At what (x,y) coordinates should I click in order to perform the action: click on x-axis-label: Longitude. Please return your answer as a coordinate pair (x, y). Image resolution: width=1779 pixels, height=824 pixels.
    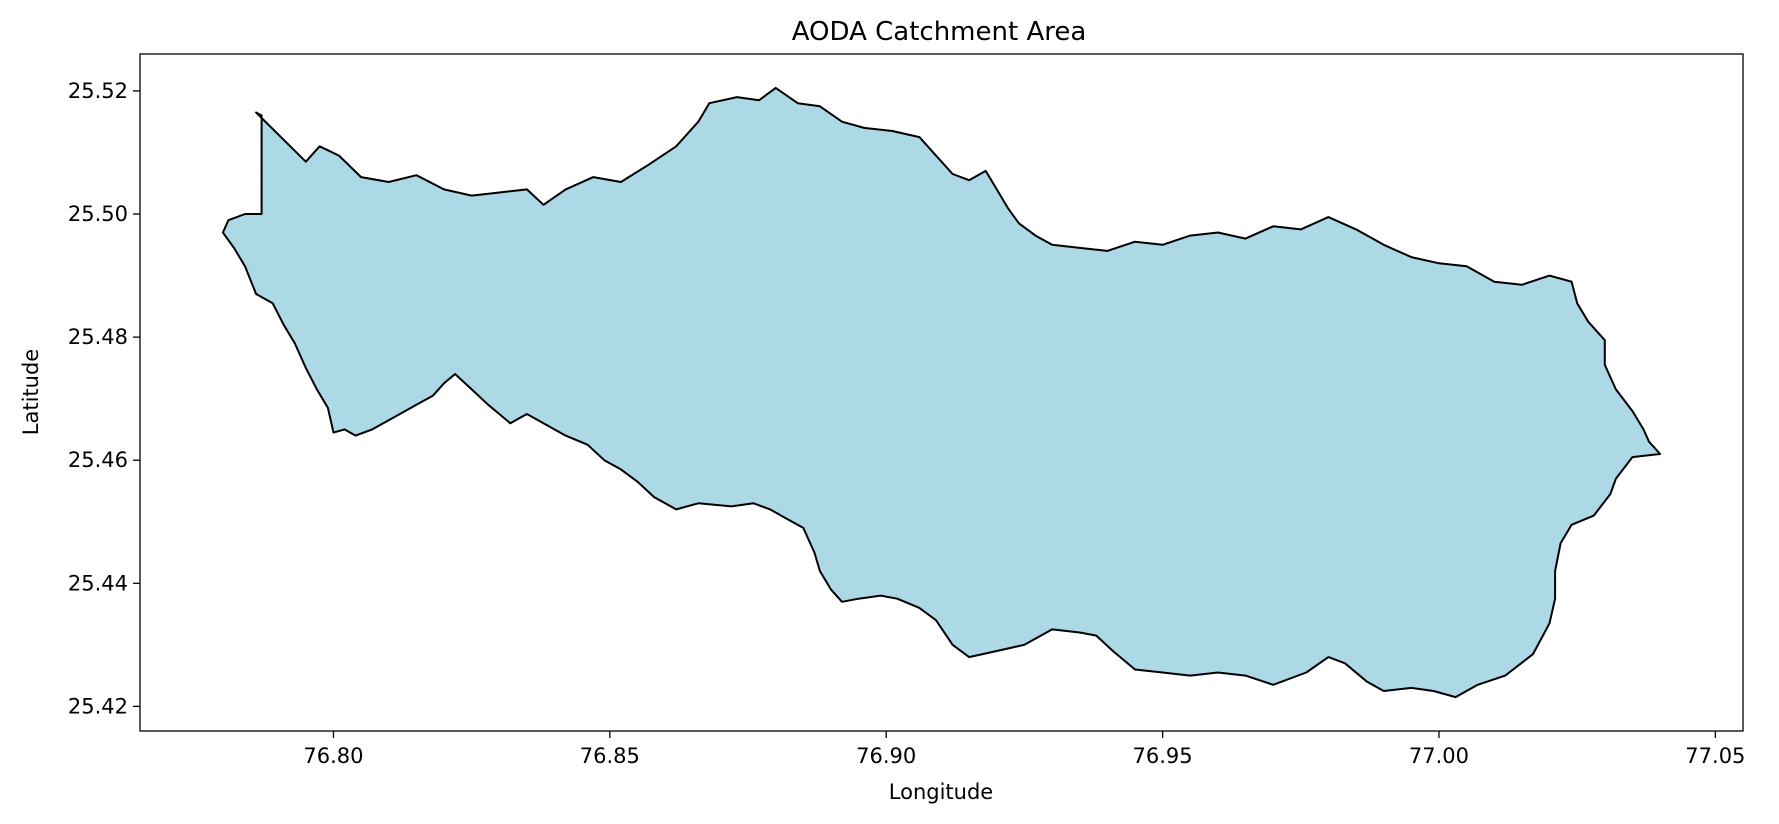
    Looking at the image, I should click on (941, 792).